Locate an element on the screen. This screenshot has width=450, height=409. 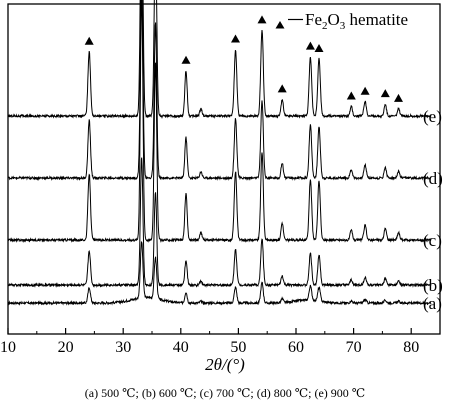
series-label: (b) is located at coordinates (433, 285).